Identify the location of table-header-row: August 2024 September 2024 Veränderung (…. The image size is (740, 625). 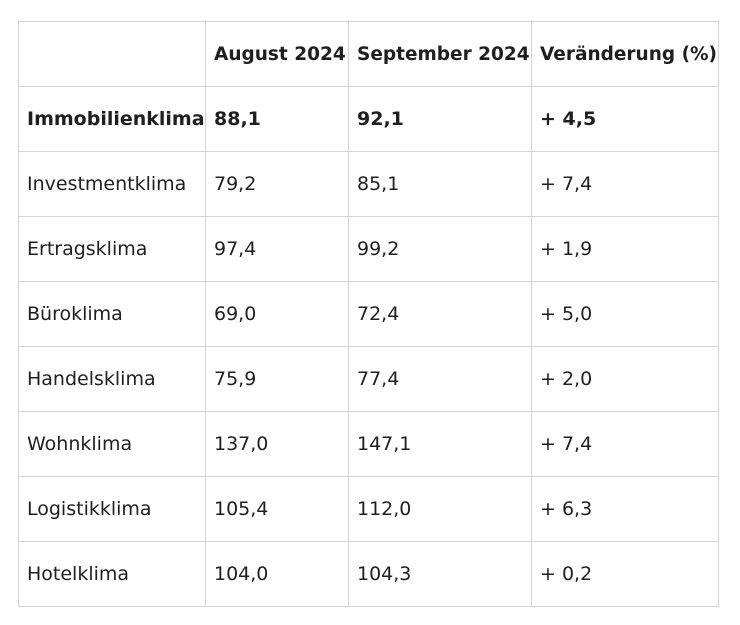
(368, 54).